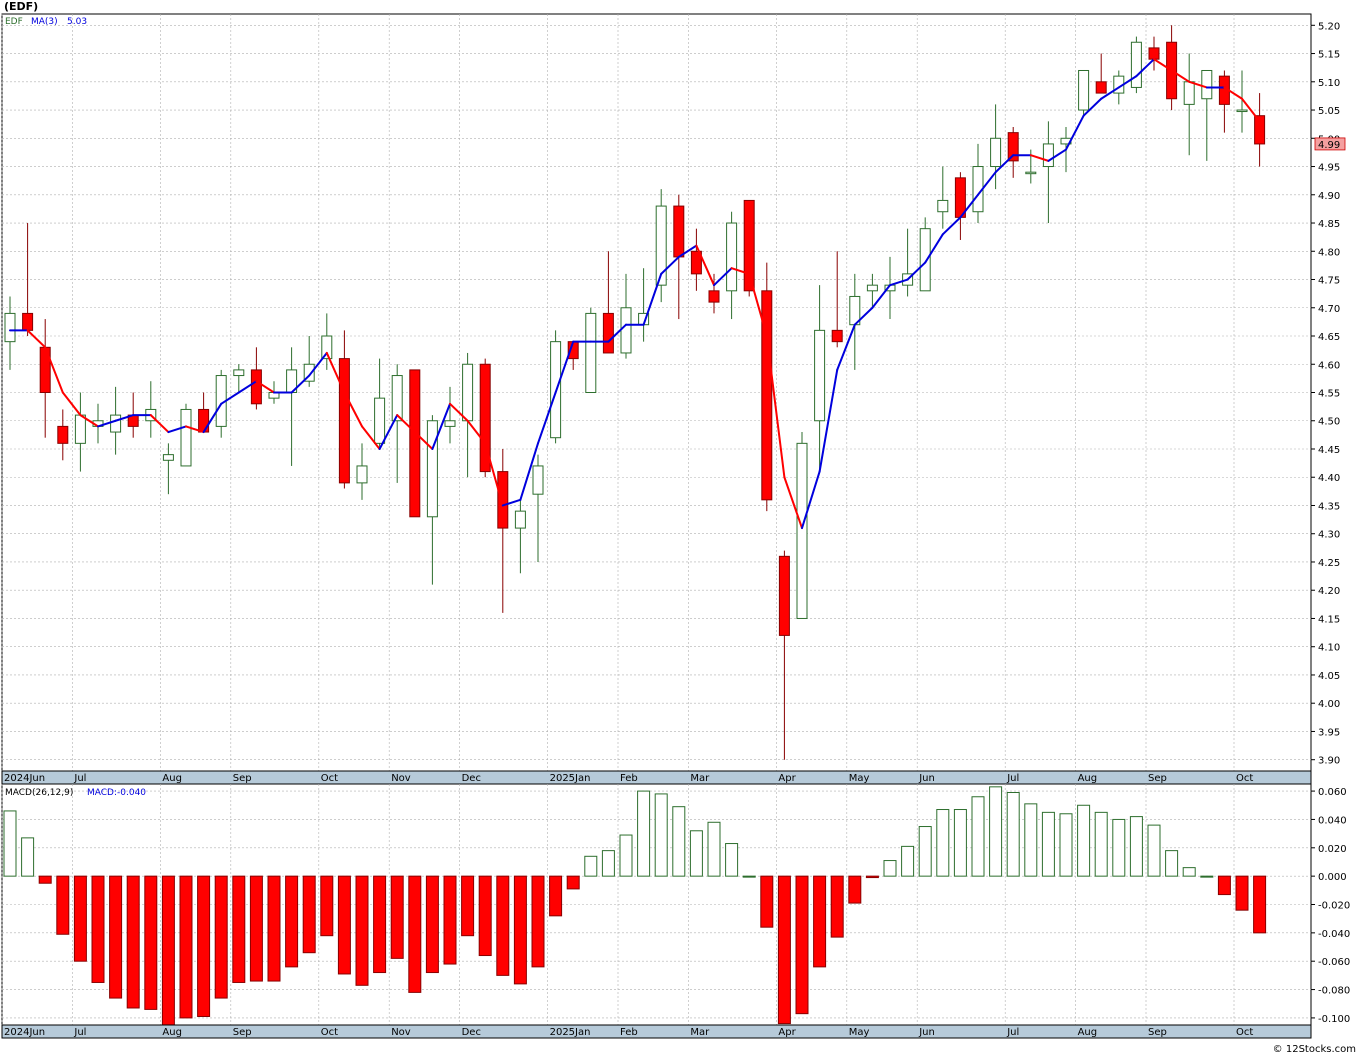  What do you see at coordinates (1088, 1032) in the screenshot?
I see `macd-x-tick-label: Aug` at bounding box center [1088, 1032].